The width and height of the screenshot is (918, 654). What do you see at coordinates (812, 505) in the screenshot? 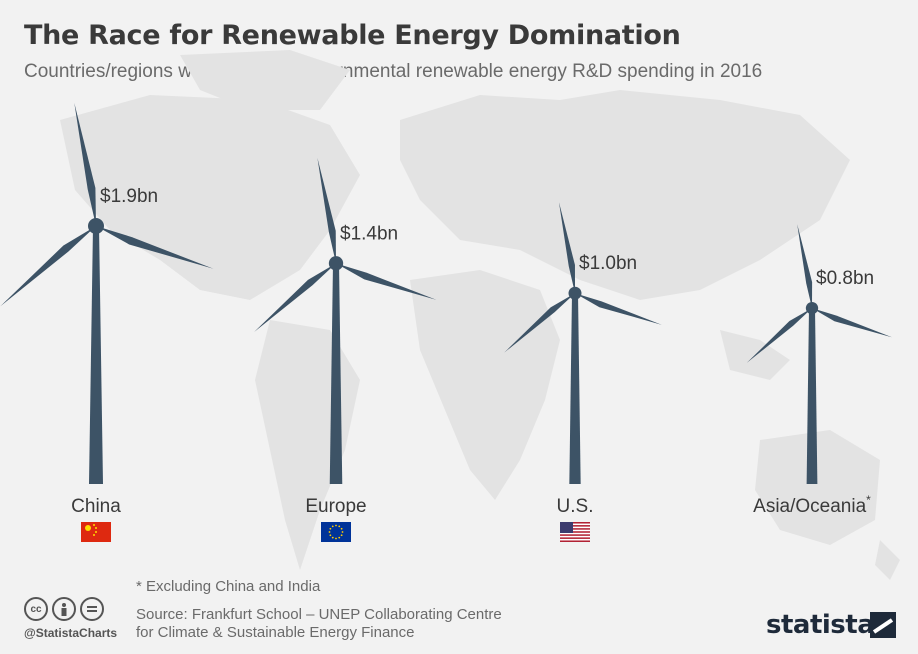
I see `category-label: Asia/Oceania*` at bounding box center [812, 505].